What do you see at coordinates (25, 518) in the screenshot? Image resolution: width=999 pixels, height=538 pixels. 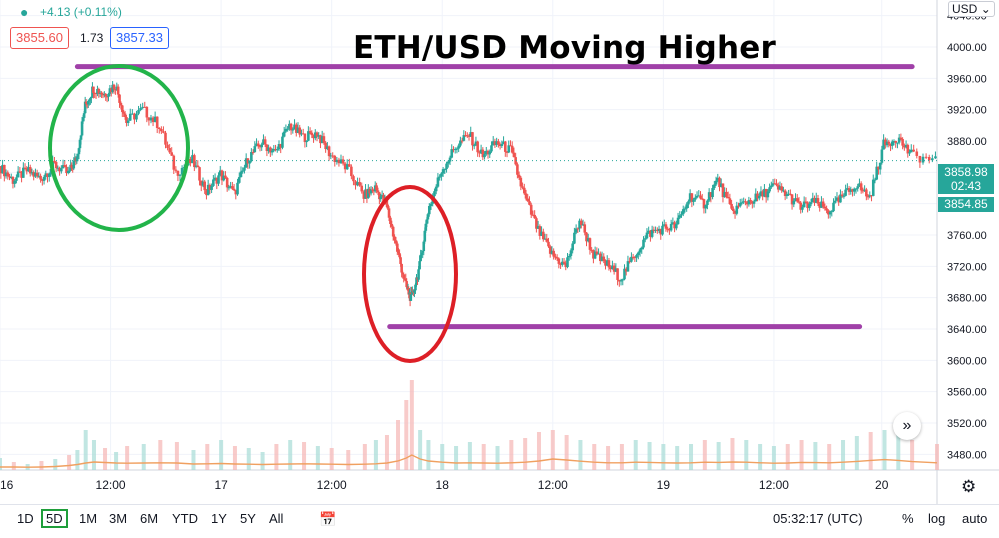 I see `range-1d: 1D` at bounding box center [25, 518].